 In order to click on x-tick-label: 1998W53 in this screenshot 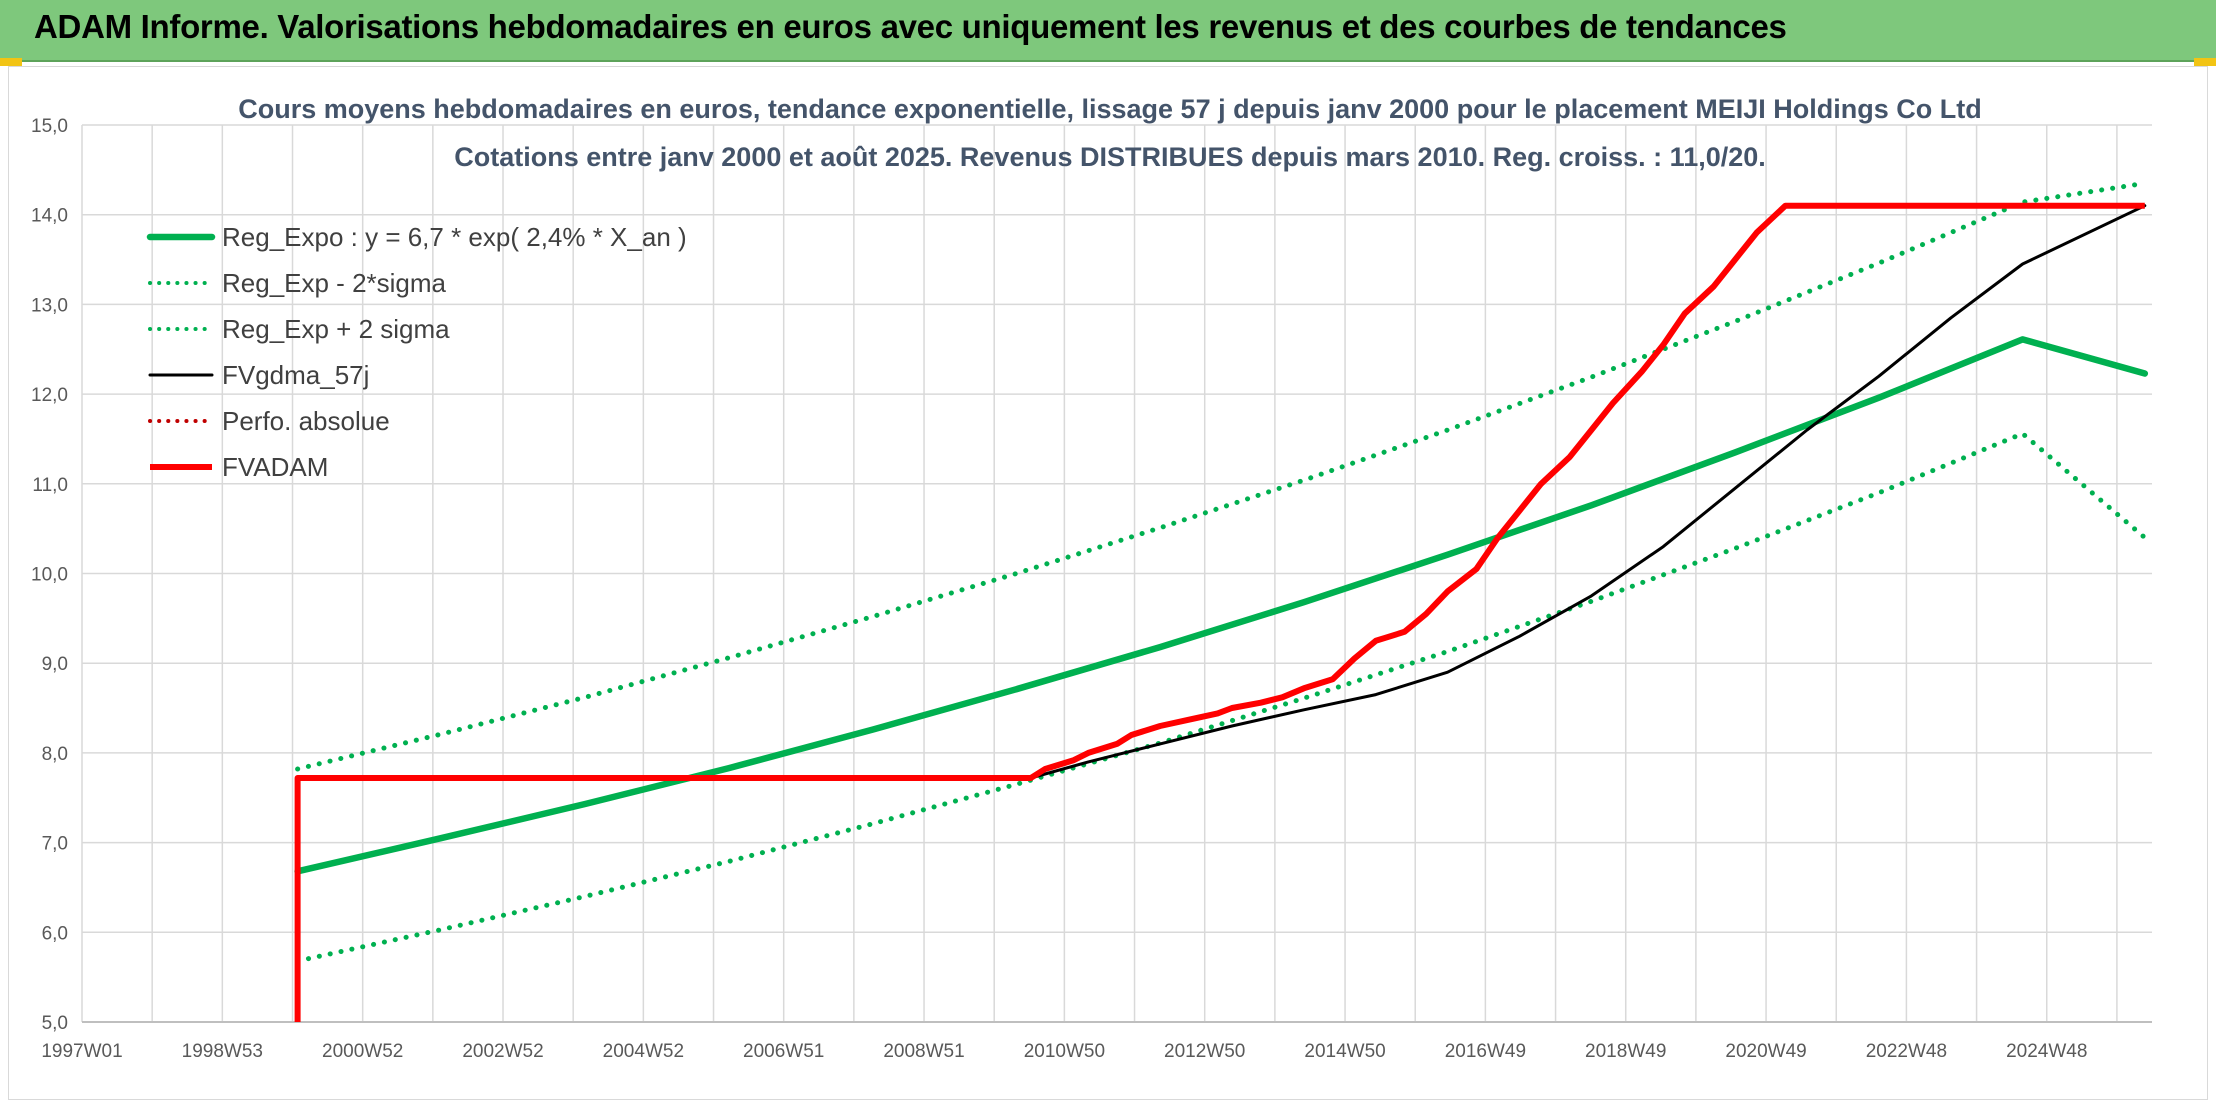, I will do `click(222, 1051)`.